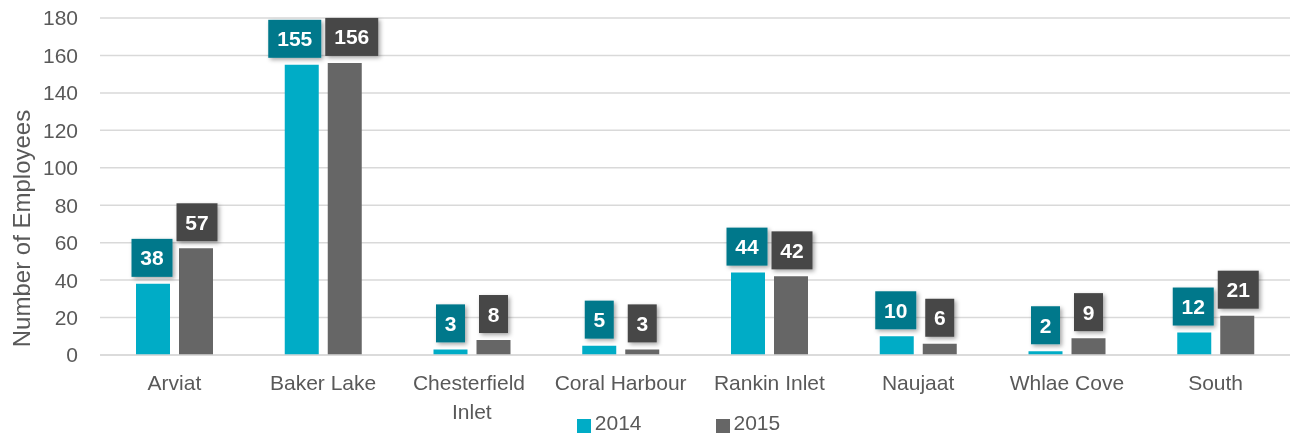  What do you see at coordinates (1216, 382) in the screenshot?
I see `x-tick-label: South` at bounding box center [1216, 382].